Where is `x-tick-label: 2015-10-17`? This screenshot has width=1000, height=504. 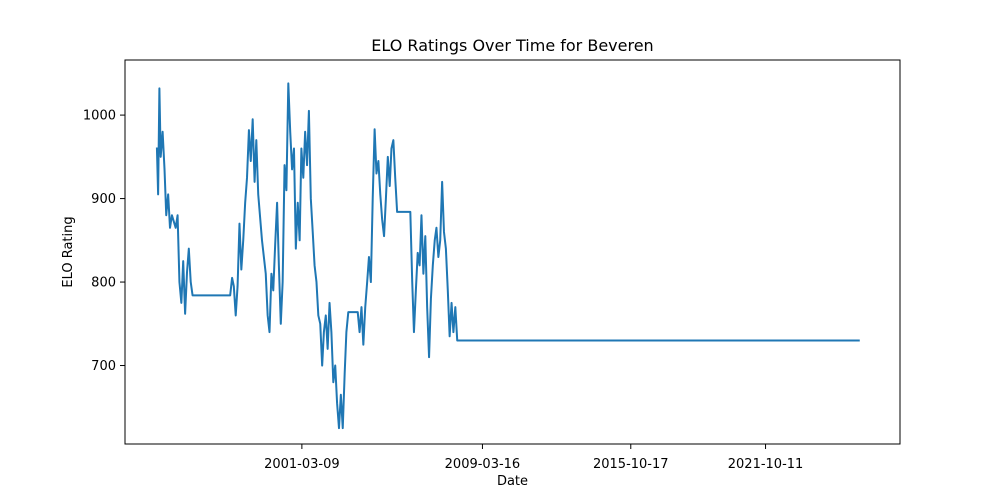 x-tick-label: 2015-10-17 is located at coordinates (631, 464).